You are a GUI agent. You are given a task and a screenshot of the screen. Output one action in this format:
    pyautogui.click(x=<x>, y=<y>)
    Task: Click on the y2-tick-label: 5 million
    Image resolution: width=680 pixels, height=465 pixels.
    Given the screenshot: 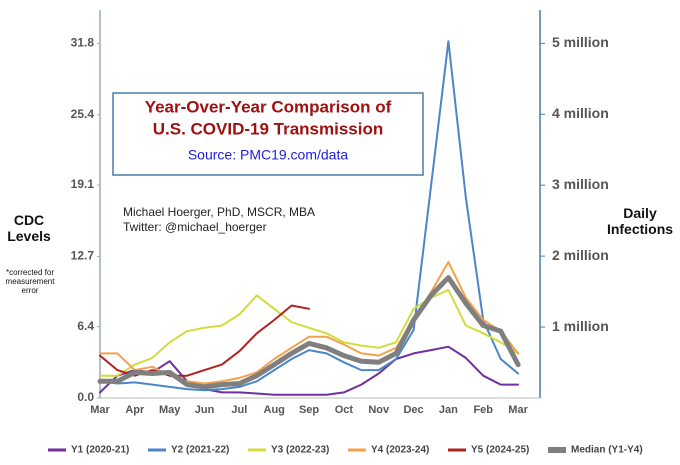 What is the action you would take?
    pyautogui.click(x=580, y=42)
    